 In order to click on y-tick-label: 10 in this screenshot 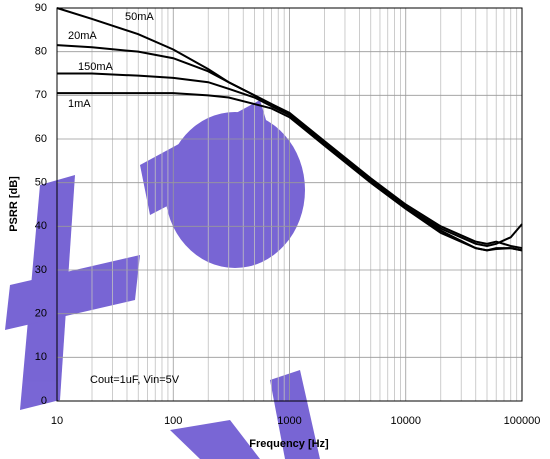, I will do `click(41, 357)`.